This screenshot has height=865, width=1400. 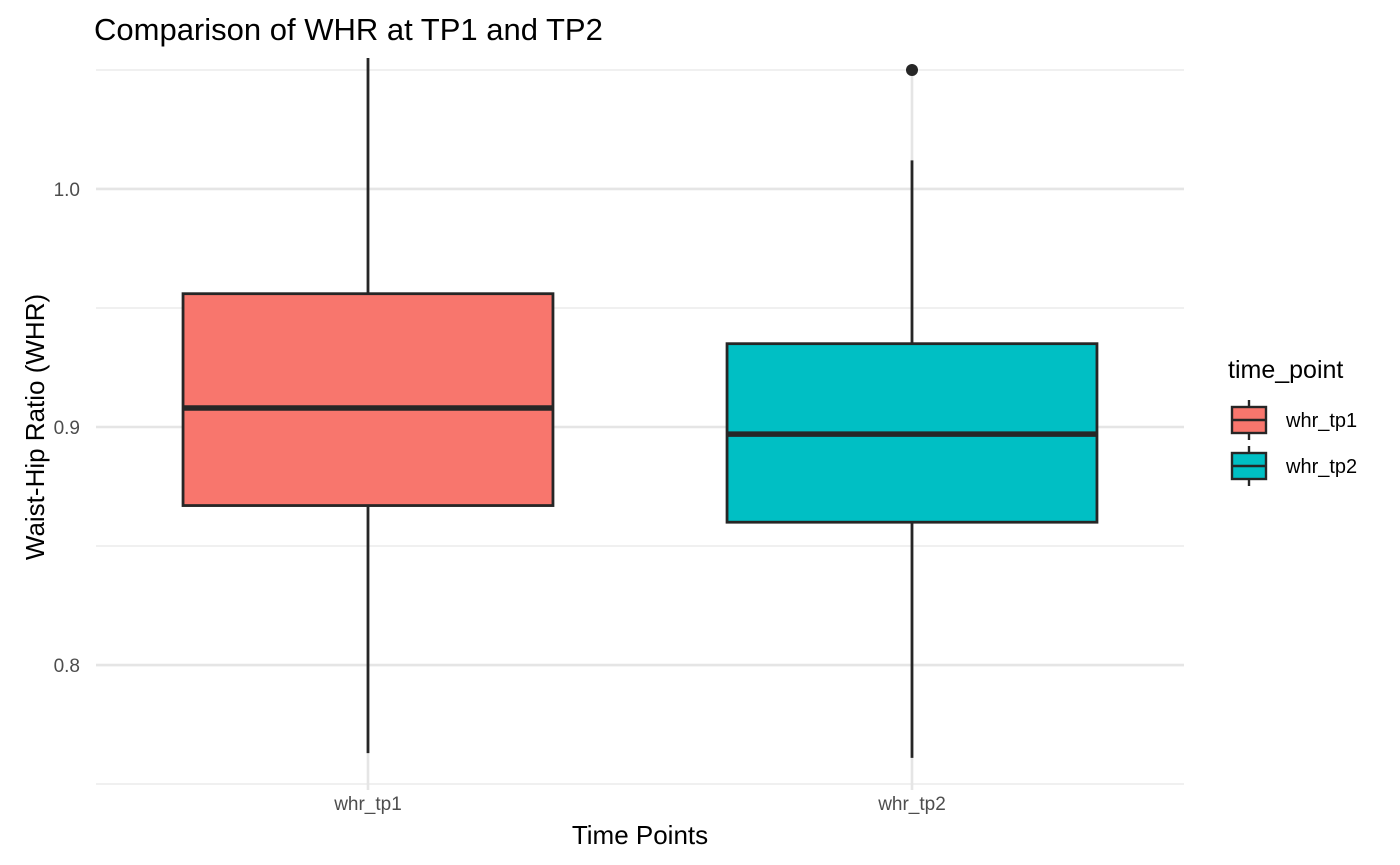 I want to click on legend: whr_tp1 whr_tp2, so click(x=1293, y=443).